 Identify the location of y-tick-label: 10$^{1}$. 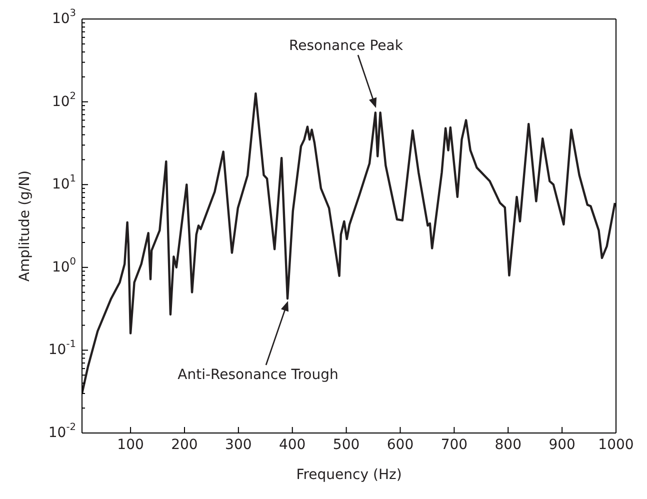
(64, 183).